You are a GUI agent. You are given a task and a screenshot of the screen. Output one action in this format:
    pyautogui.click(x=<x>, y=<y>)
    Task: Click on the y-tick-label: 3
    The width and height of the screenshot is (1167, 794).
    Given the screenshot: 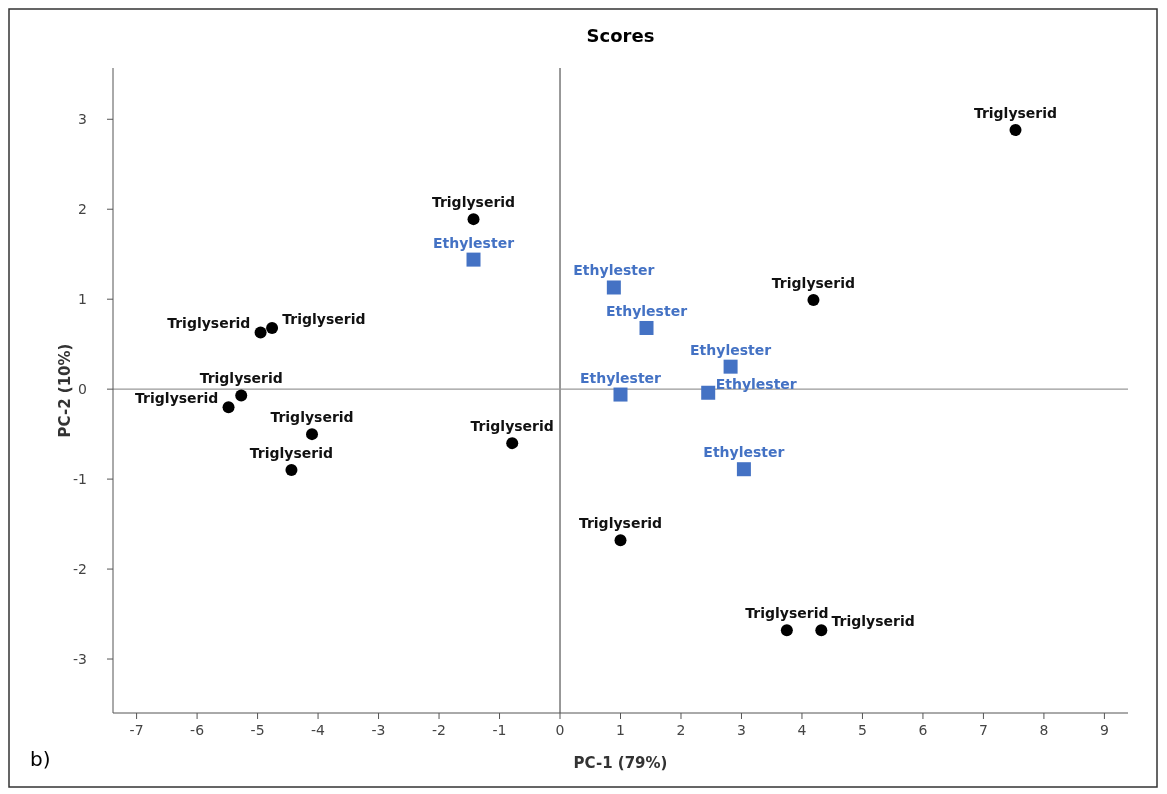 What is the action you would take?
    pyautogui.click(x=82, y=119)
    